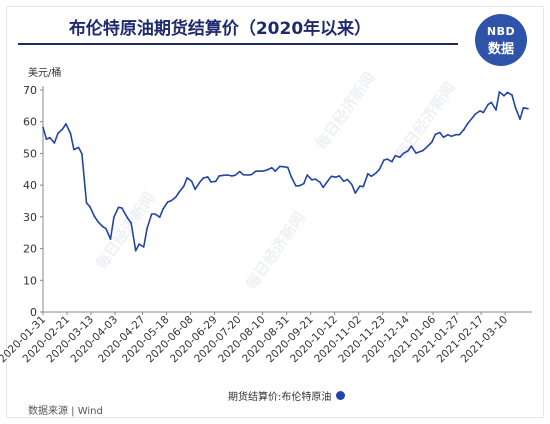  What do you see at coordinates (220, 29) in the screenshot?
I see `chart-title: 布伦特原油期货结算价（2020年以来）` at bounding box center [220, 29].